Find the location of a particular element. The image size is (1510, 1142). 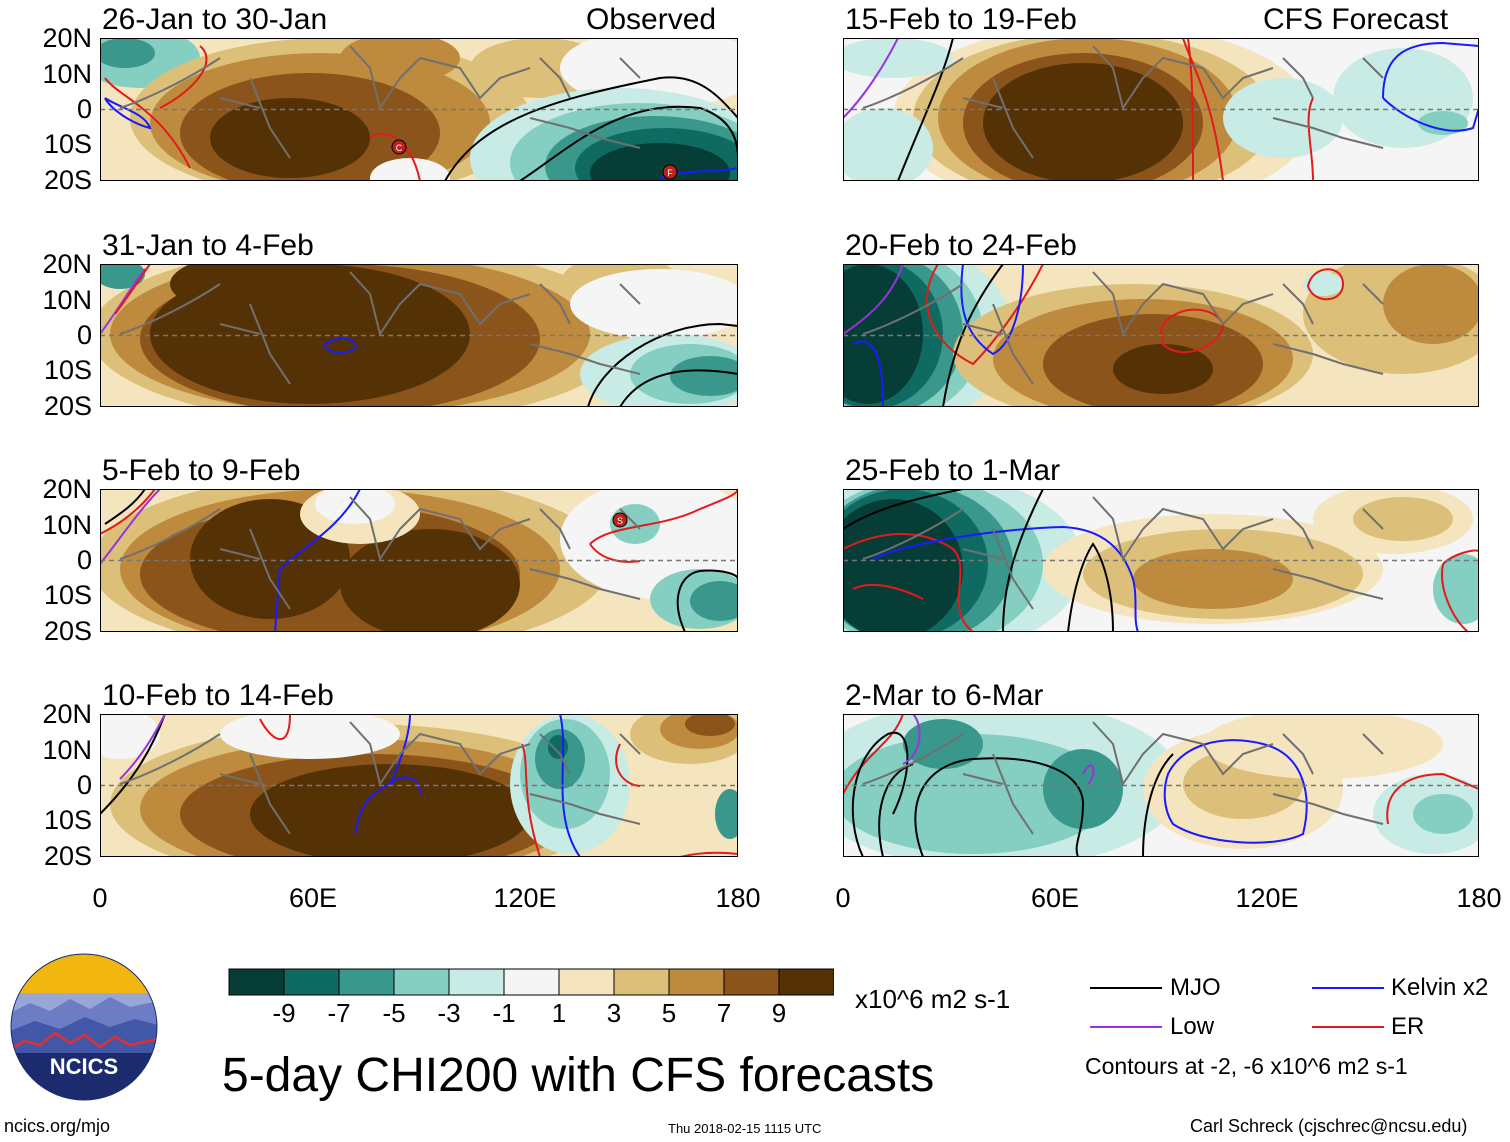

panel-date-label: 2-Mar to 6-Mar is located at coordinates (944, 695).